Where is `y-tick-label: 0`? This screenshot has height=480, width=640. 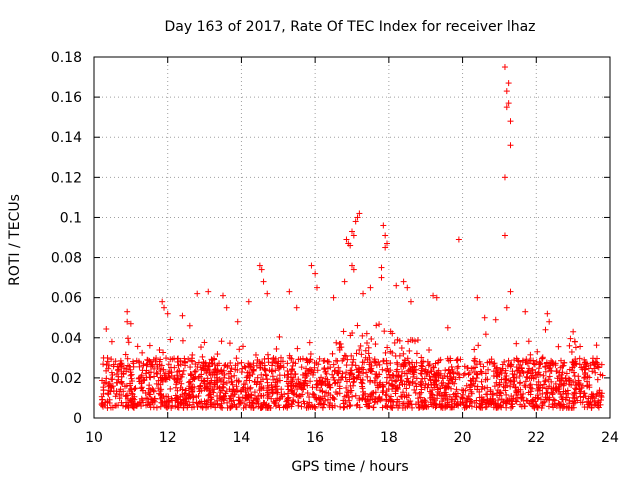 y-tick-label: 0 is located at coordinates (77, 419).